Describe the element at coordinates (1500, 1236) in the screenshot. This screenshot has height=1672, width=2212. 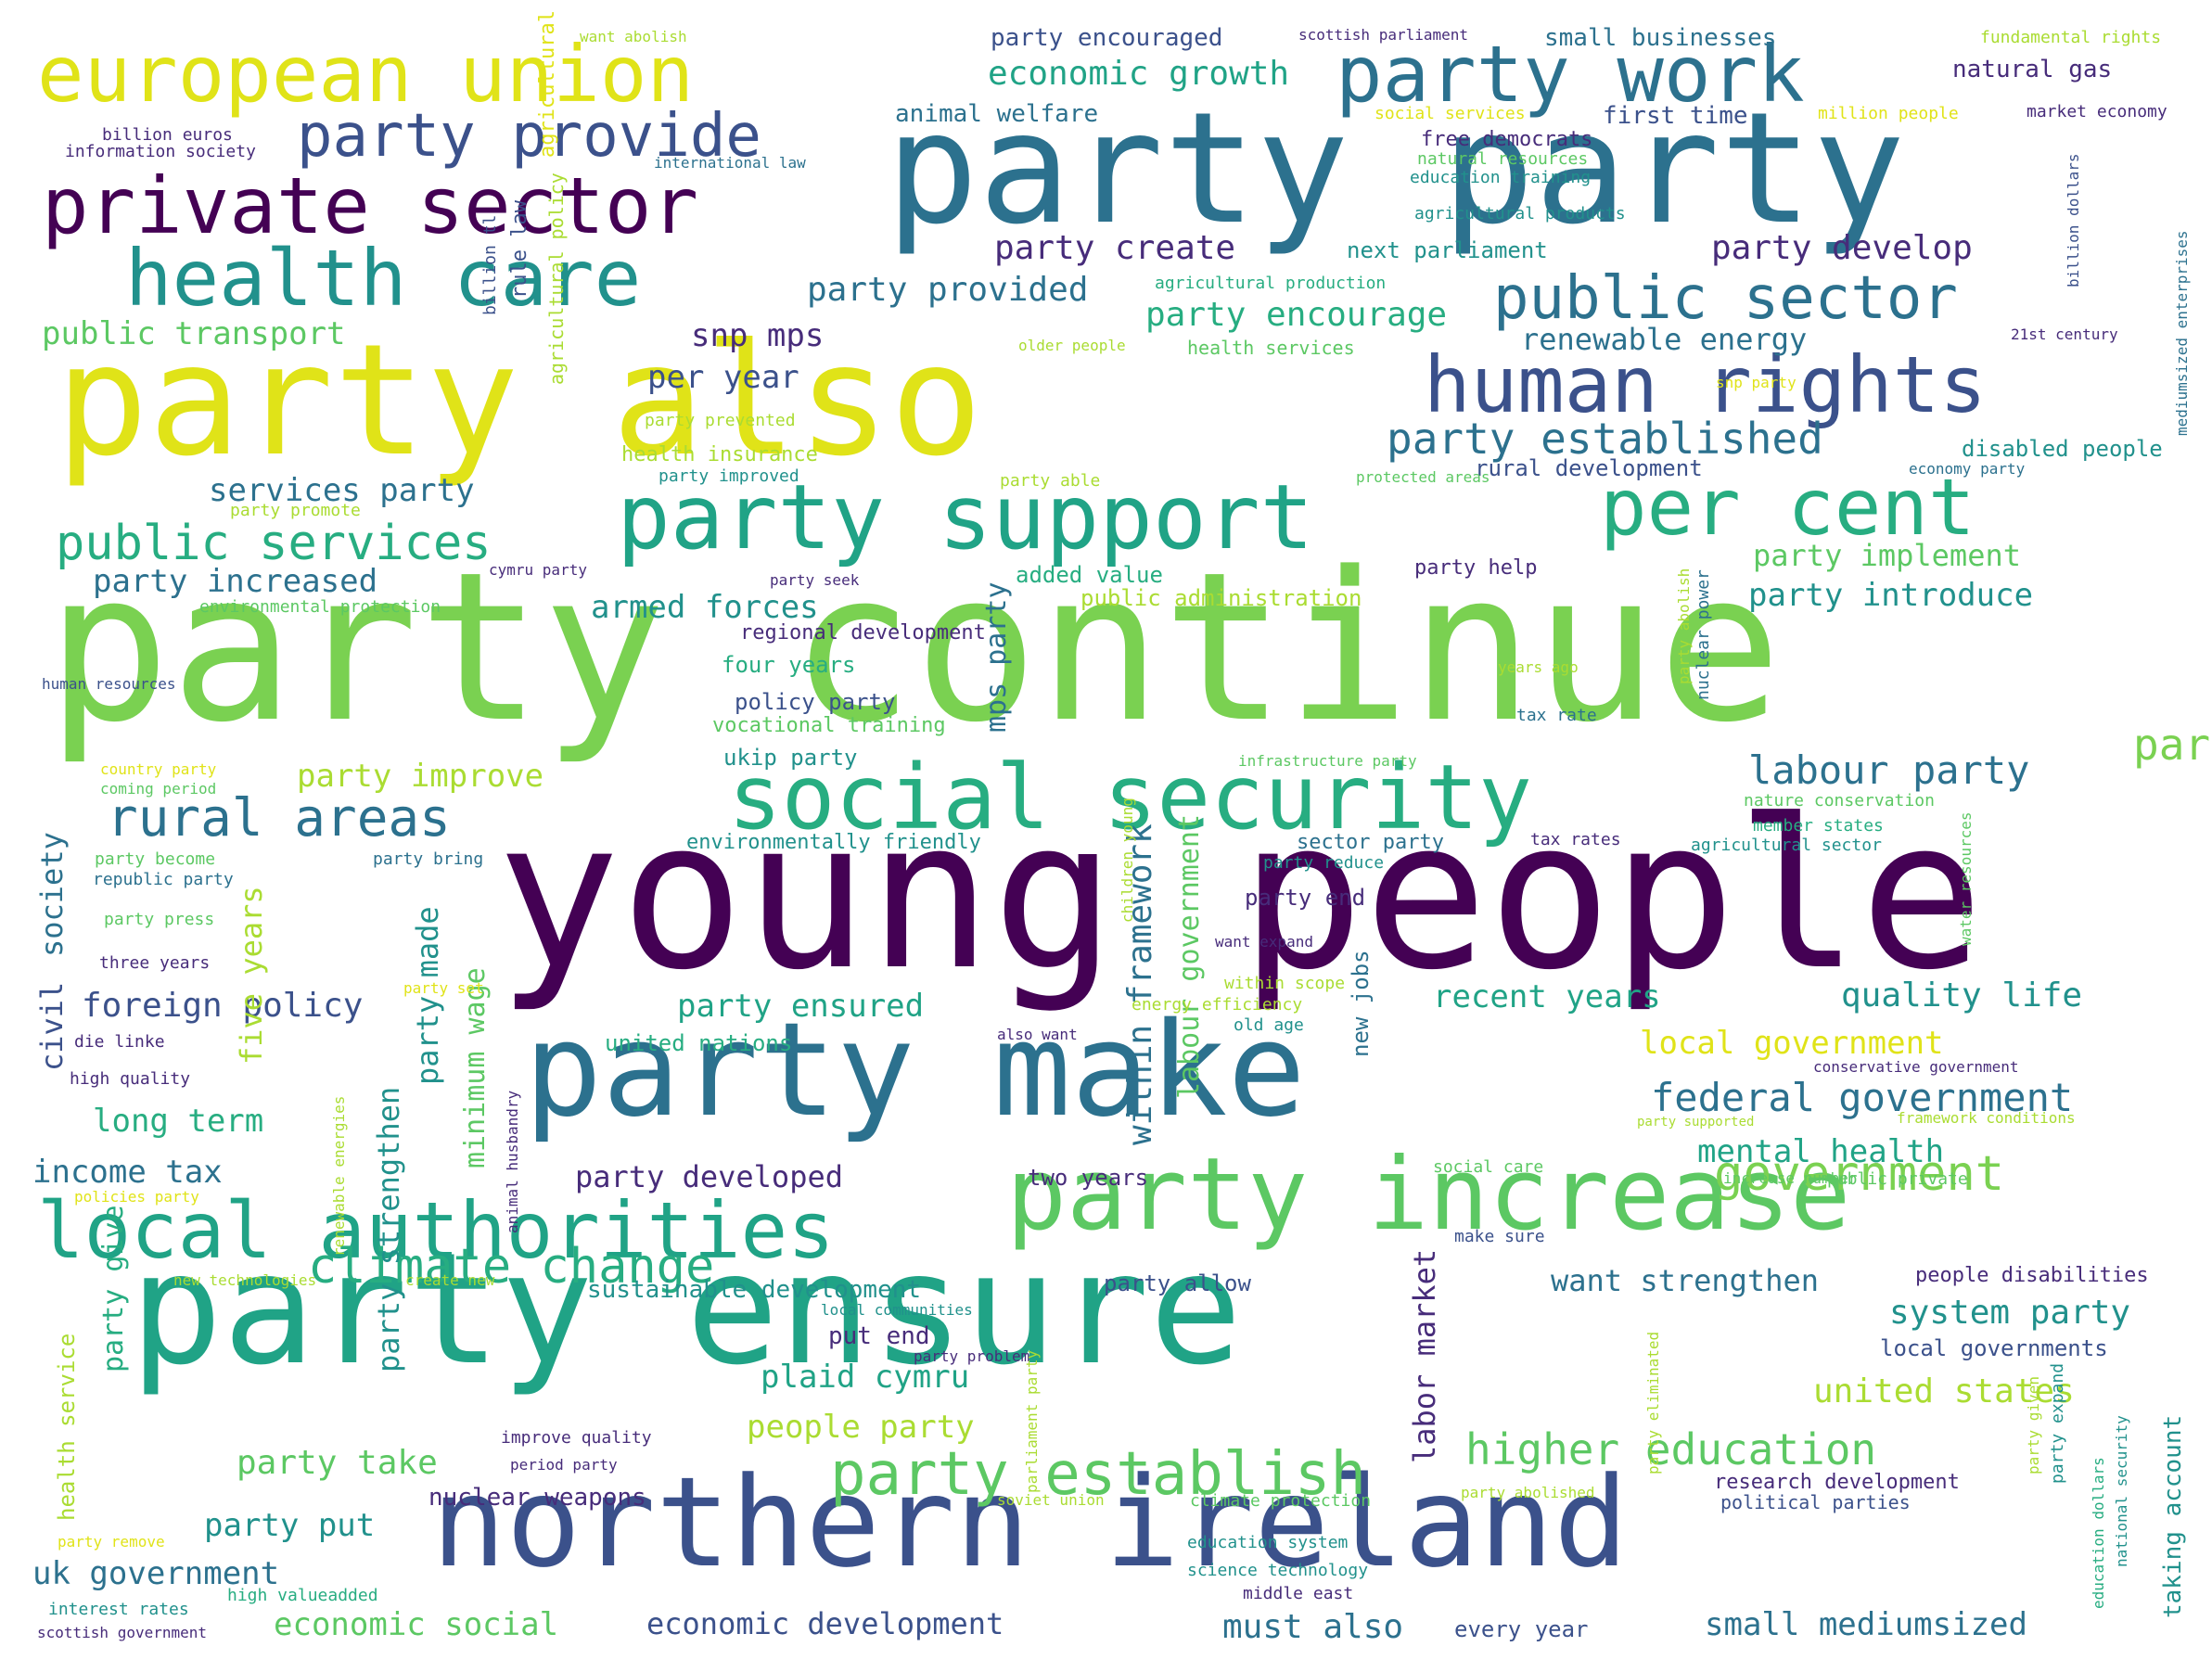
I see `word: make sure` at that location.